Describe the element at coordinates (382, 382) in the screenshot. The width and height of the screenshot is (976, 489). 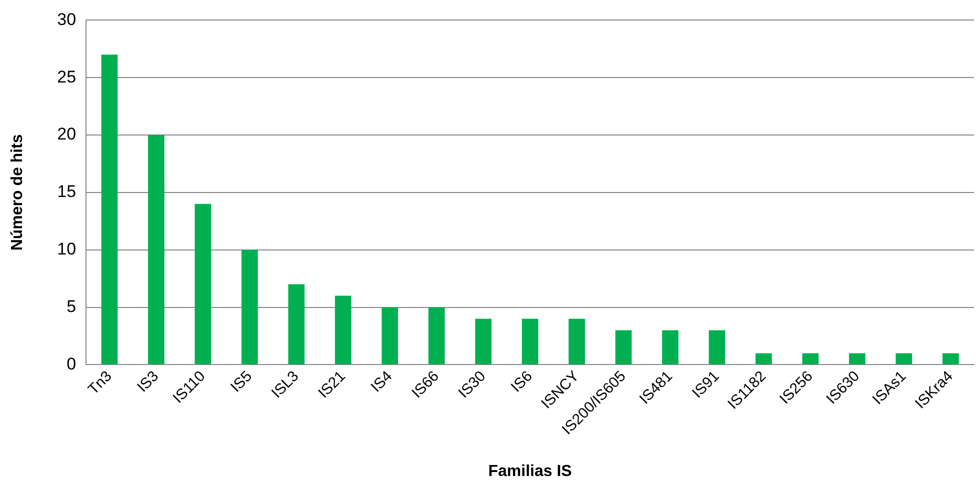
I see `x-tick-label: IS4` at that location.